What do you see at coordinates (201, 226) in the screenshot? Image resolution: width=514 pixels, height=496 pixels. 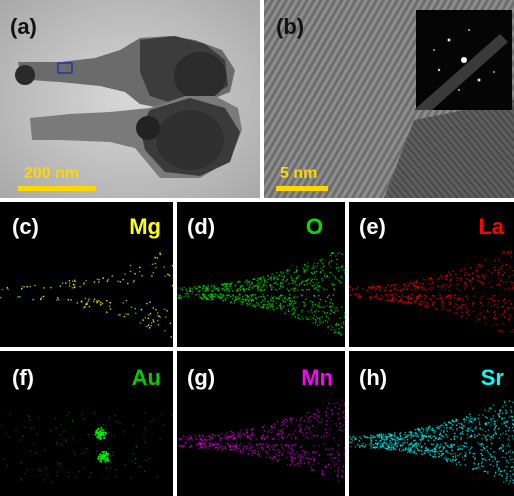 I see `panel-d-label: (d)` at bounding box center [201, 226].